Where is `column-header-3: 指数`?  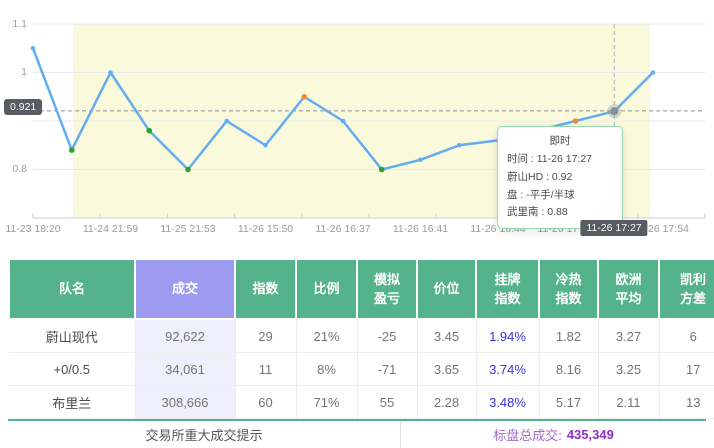
column-header-3: 指数 is located at coordinates (265, 289).